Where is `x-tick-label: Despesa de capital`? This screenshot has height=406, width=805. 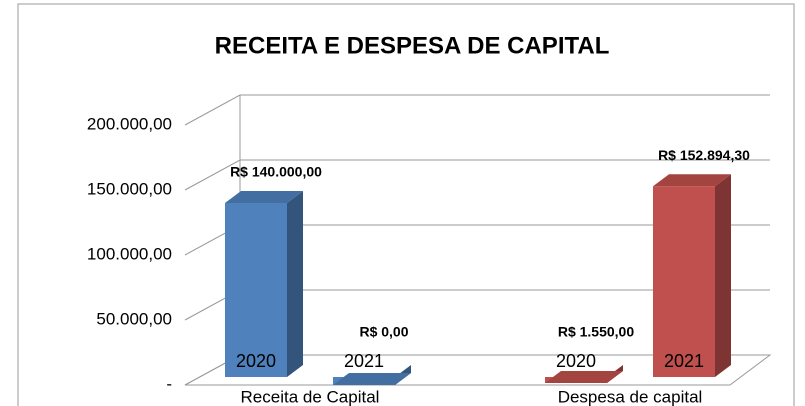
x-tick-label: Despesa de capital is located at coordinates (630, 396).